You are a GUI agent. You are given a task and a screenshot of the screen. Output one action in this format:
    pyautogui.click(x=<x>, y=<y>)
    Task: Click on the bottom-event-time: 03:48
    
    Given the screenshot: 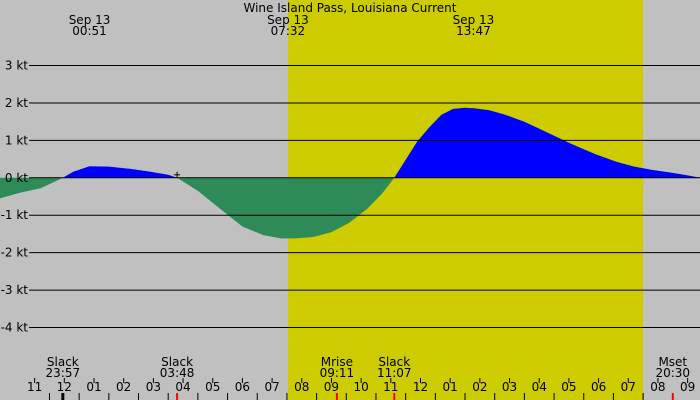 What is the action you would take?
    pyautogui.click(x=177, y=373)
    